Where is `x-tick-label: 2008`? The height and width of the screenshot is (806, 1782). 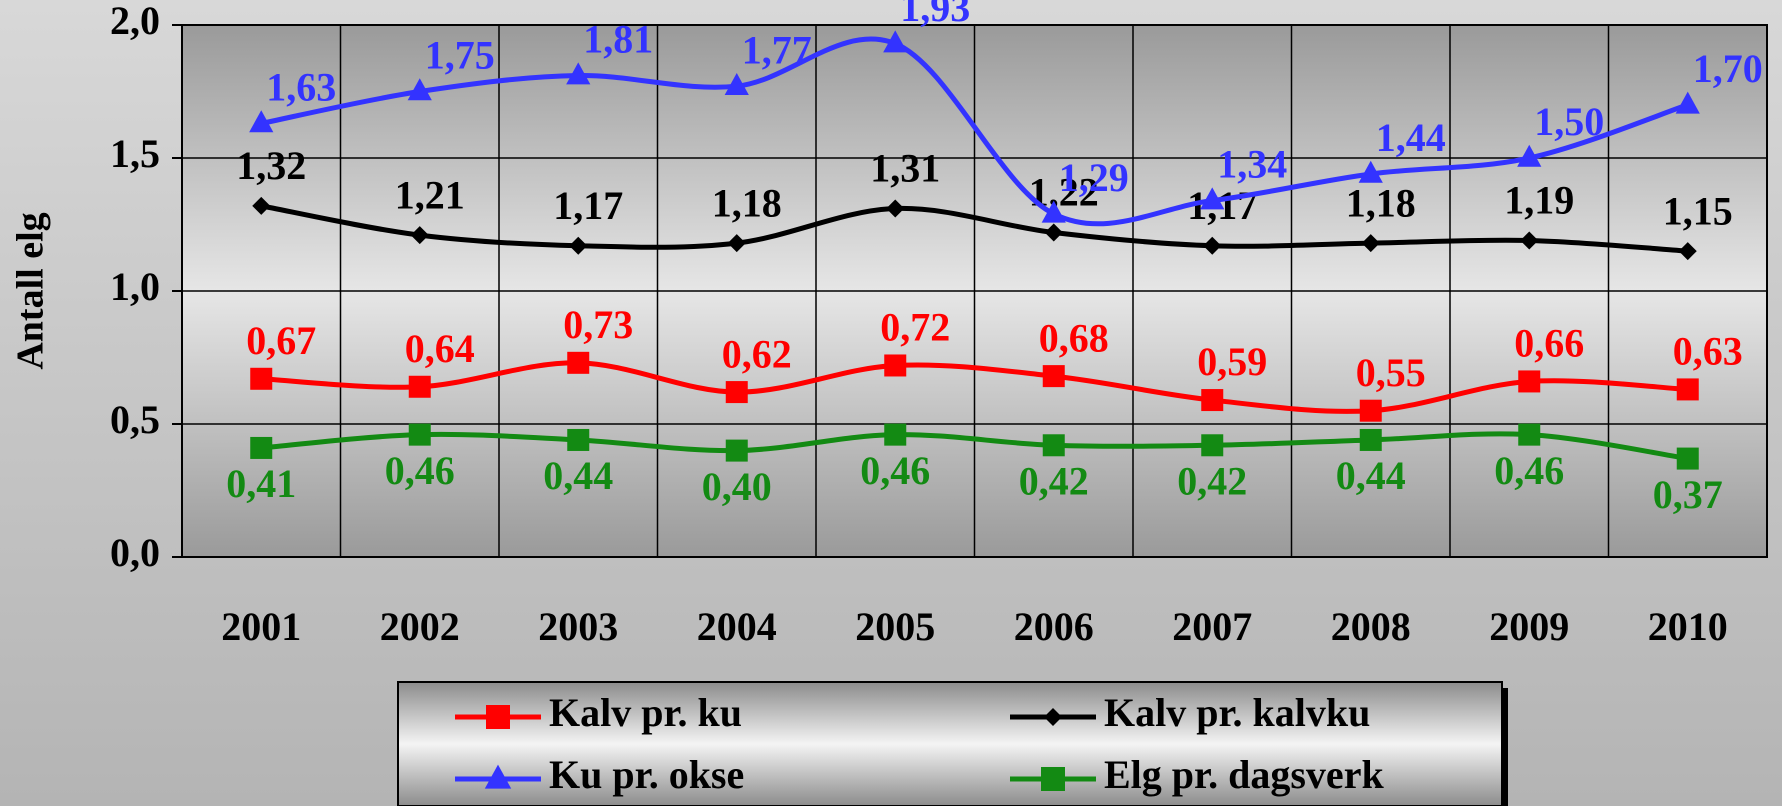
x-tick-label: 2008 is located at coordinates (1371, 626).